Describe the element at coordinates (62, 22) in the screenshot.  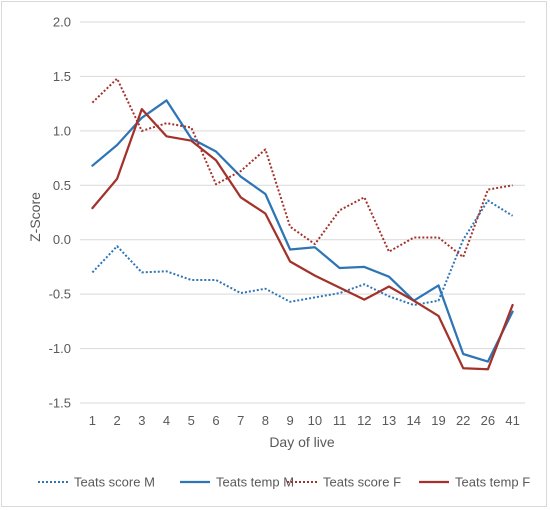
I see `y-tick-label: 2.0` at that location.